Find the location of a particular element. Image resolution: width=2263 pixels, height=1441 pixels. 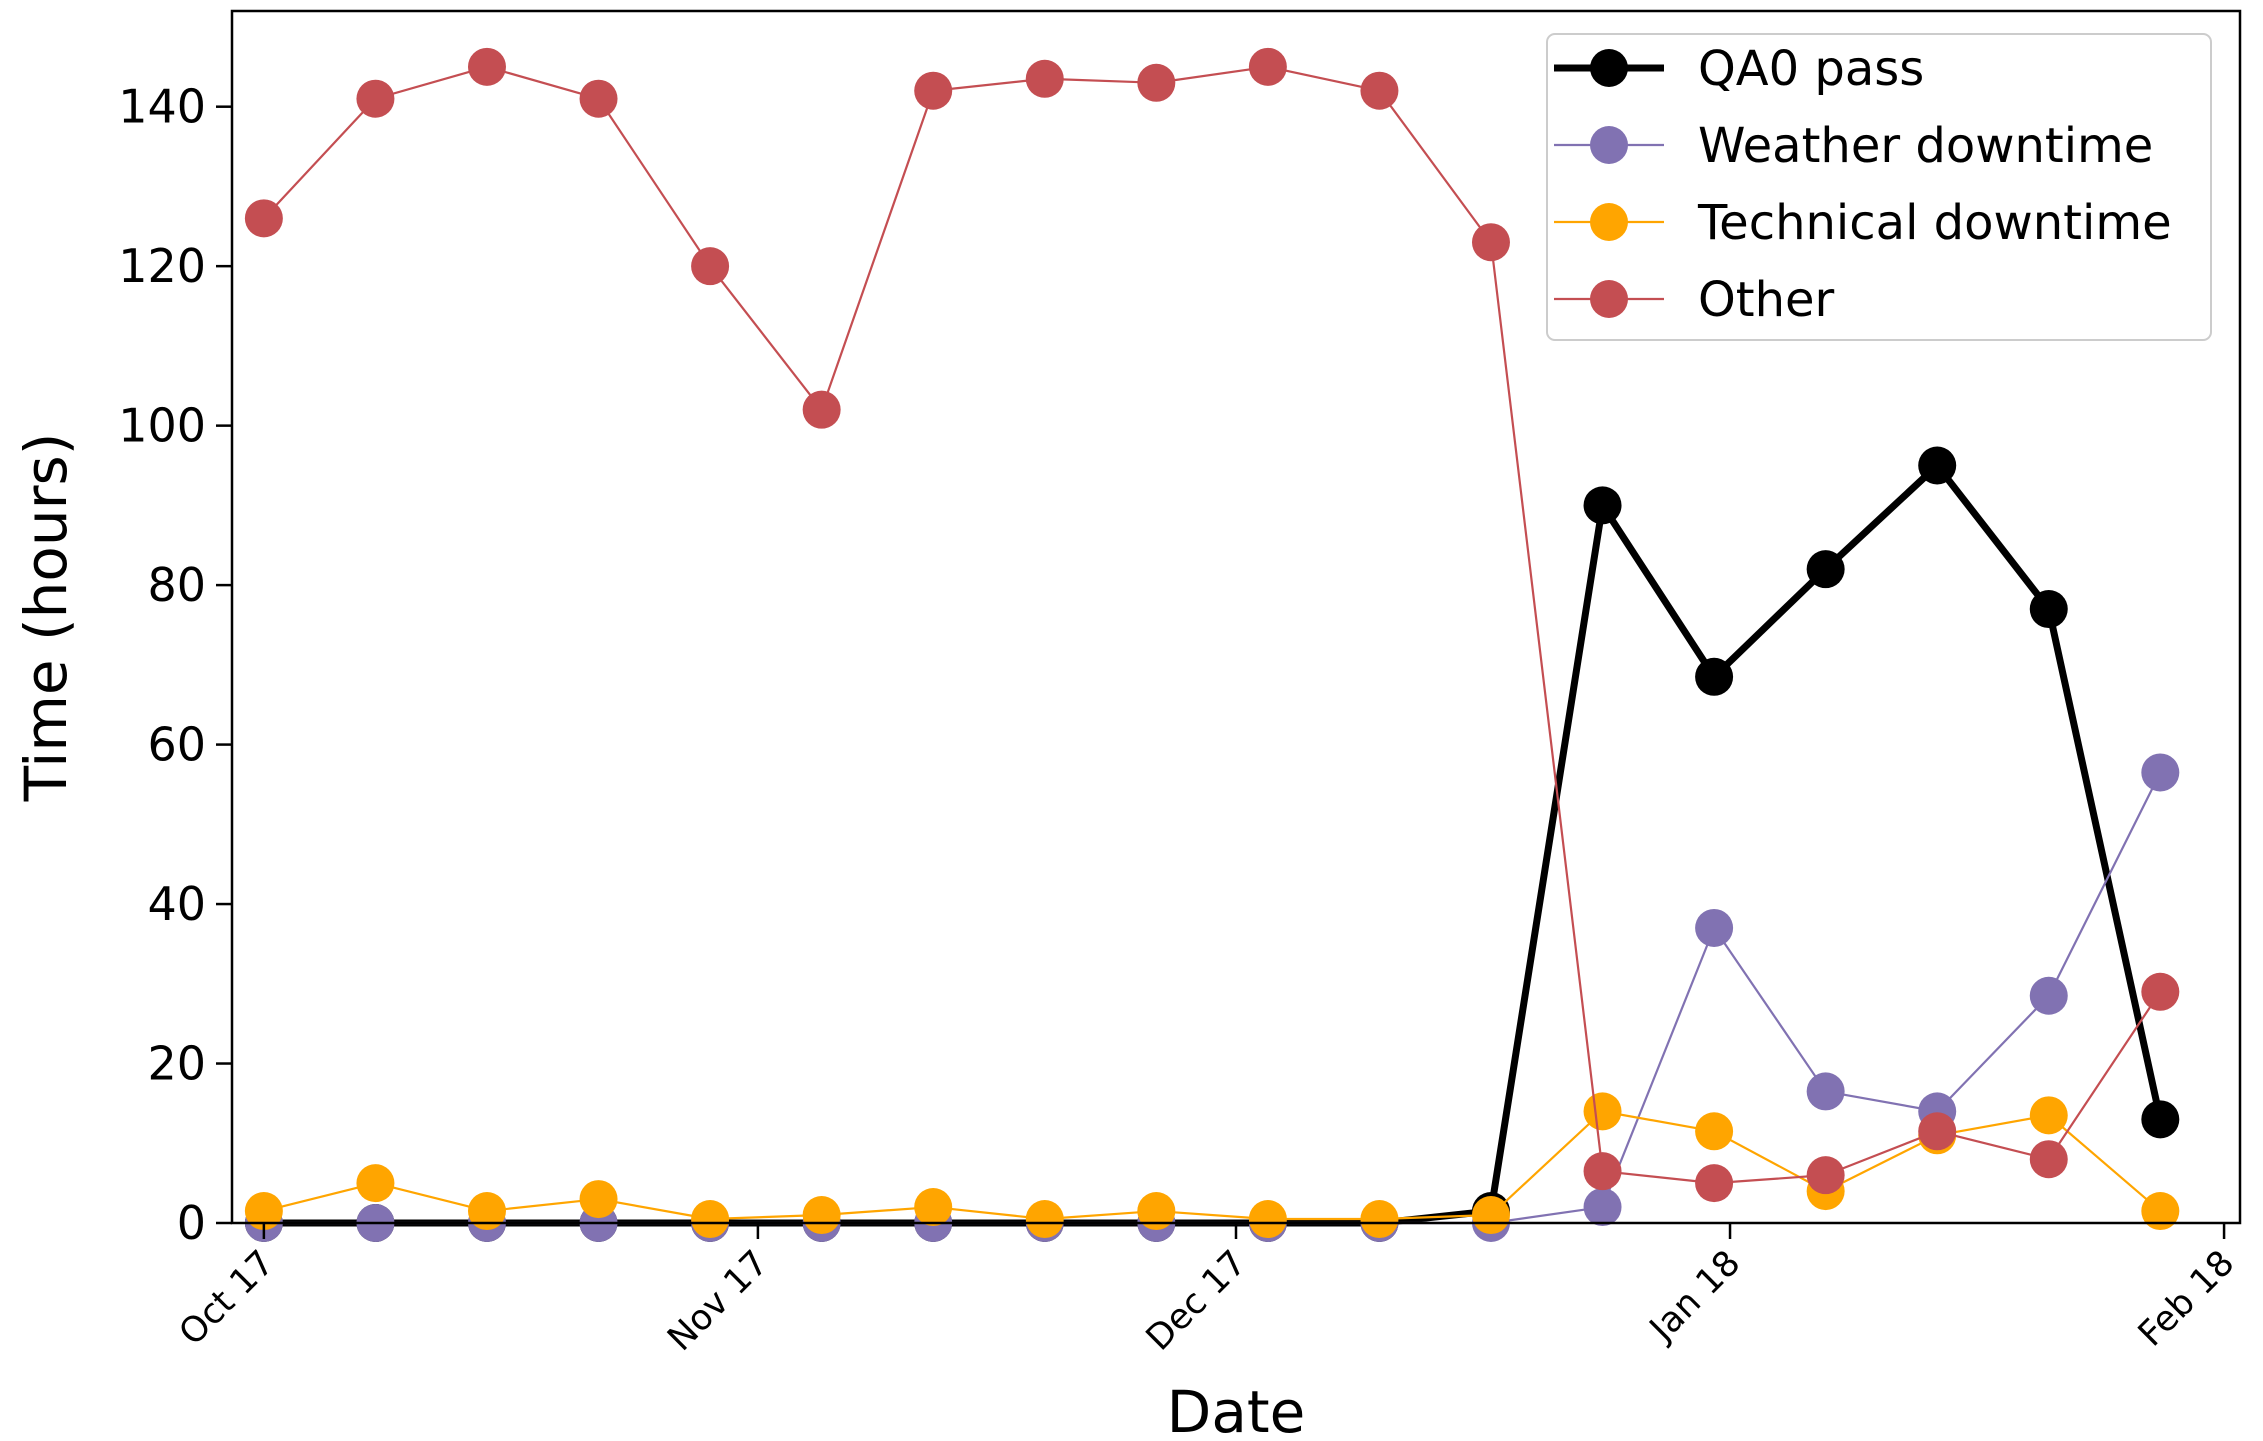

y-tick-label: 140 is located at coordinates (162, 107).